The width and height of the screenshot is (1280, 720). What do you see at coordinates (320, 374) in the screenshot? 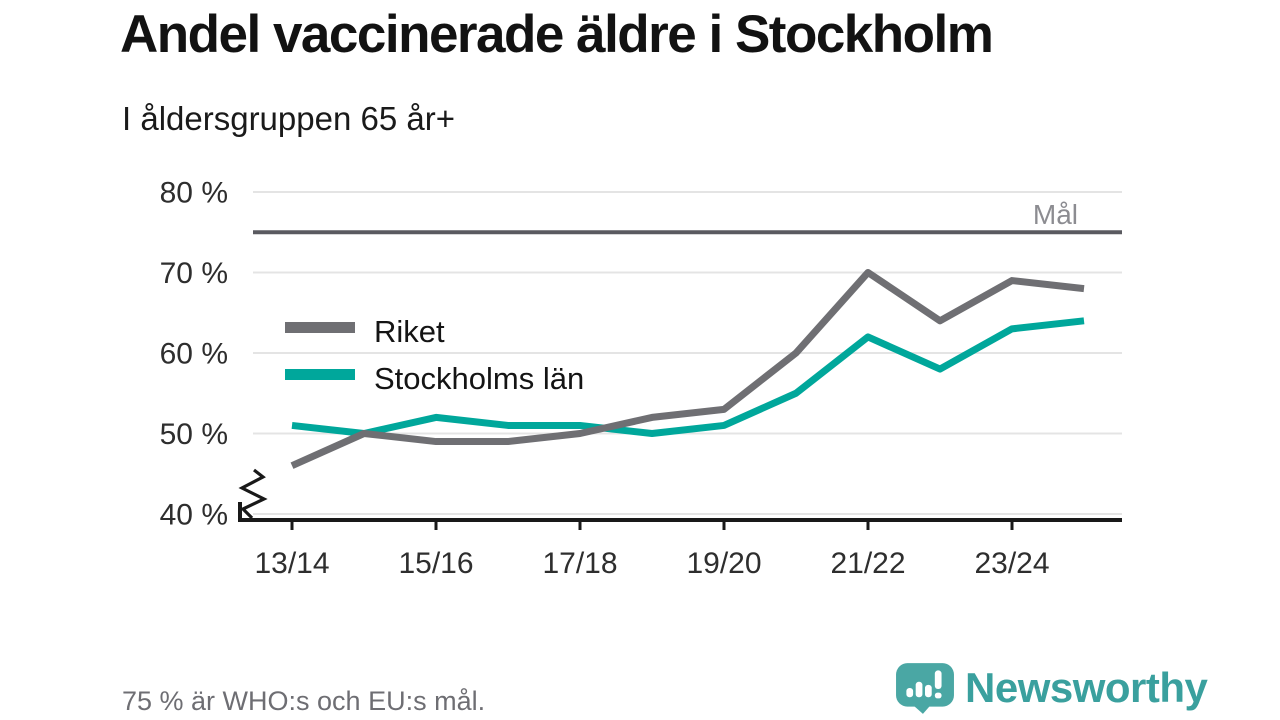
I see `legend-swatch-stockholms-lan` at bounding box center [320, 374].